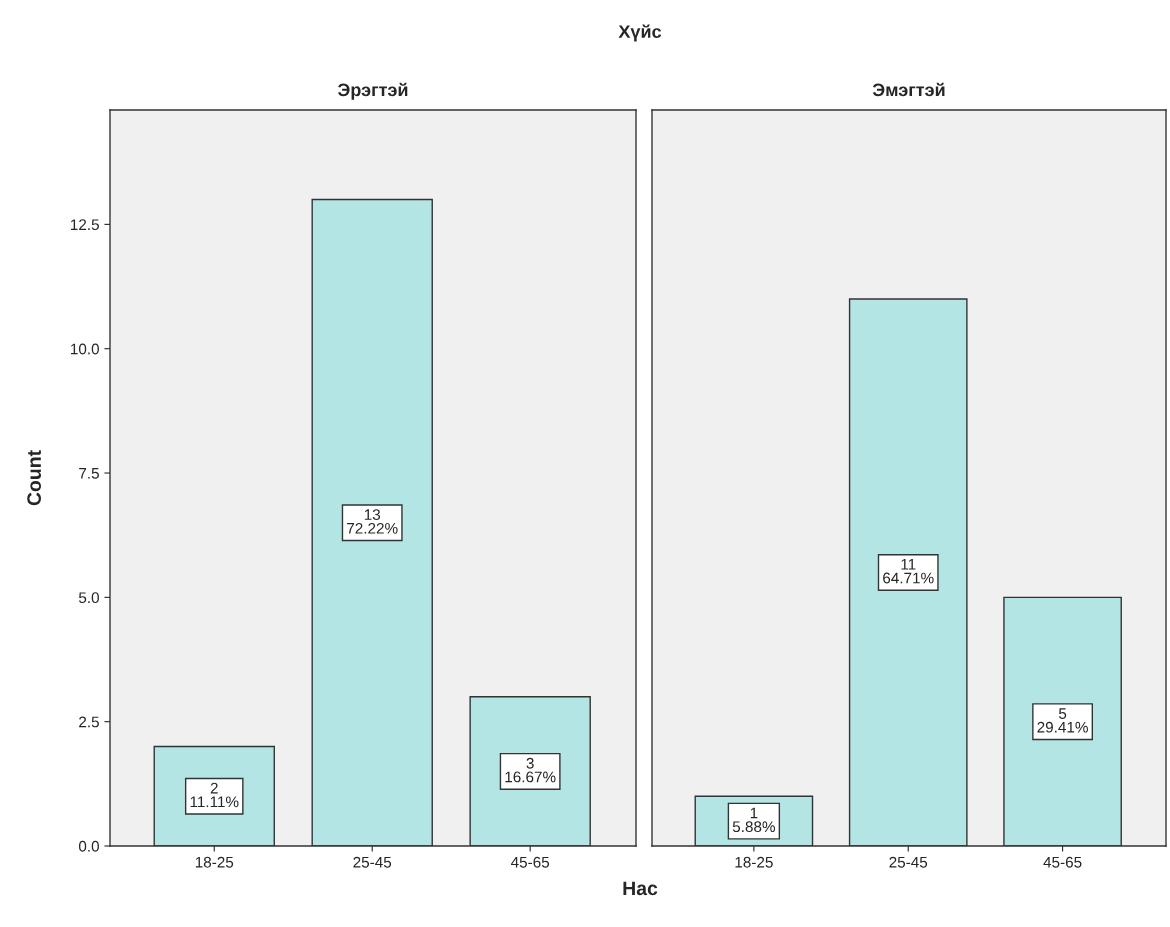 The height and width of the screenshot is (927, 1170). I want to click on y-tick-label: 7.5, so click(89, 473).